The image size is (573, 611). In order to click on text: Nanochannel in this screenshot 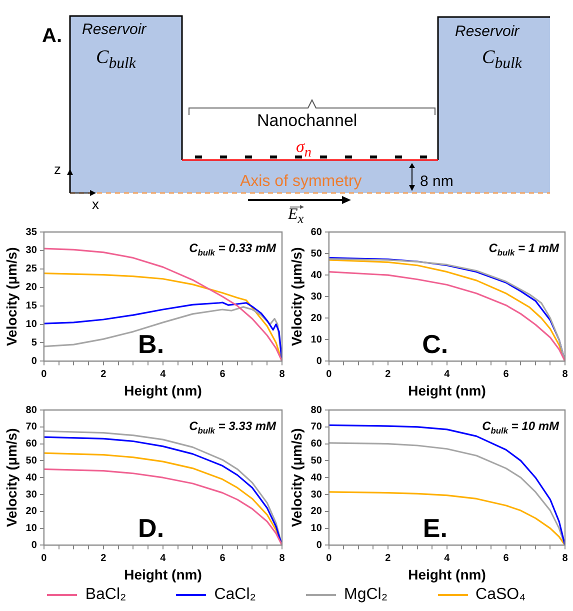, I will do `click(307, 120)`.